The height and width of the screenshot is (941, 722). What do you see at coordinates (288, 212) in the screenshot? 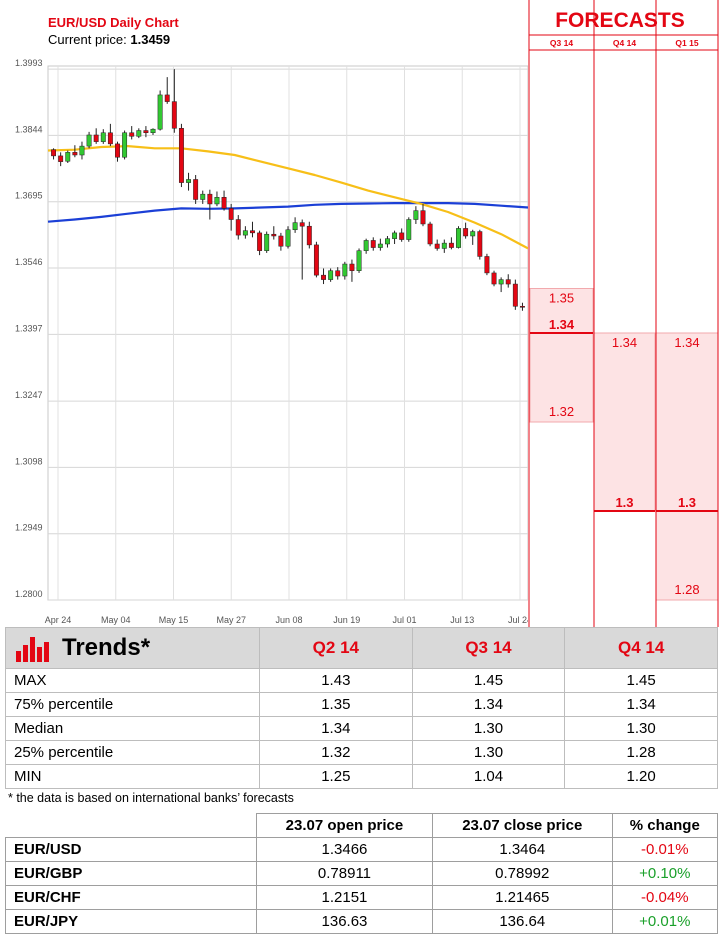
I see `ma-long-line` at bounding box center [288, 212].